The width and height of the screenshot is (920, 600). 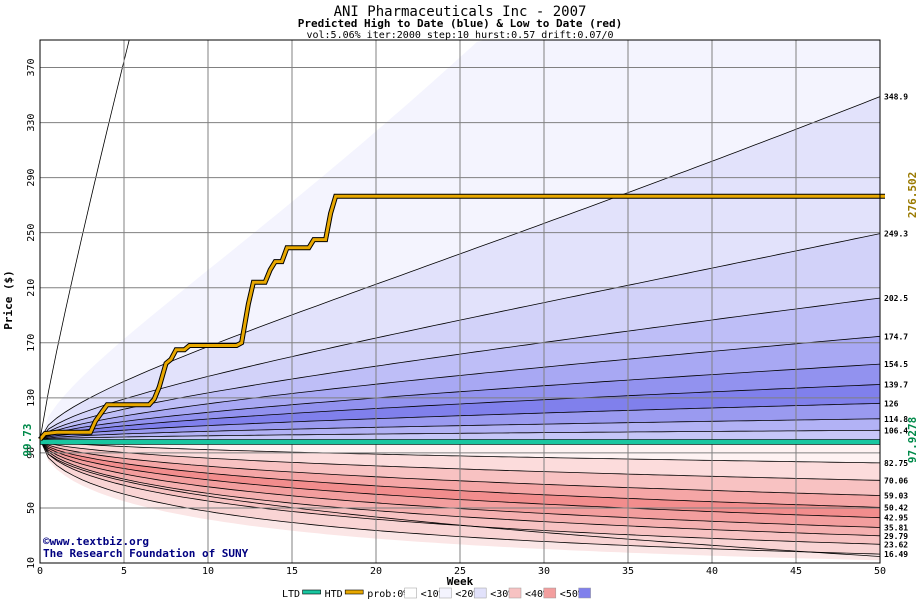 What do you see at coordinates (31, 453) in the screenshot?
I see `y-tick-label: 90` at bounding box center [31, 453].